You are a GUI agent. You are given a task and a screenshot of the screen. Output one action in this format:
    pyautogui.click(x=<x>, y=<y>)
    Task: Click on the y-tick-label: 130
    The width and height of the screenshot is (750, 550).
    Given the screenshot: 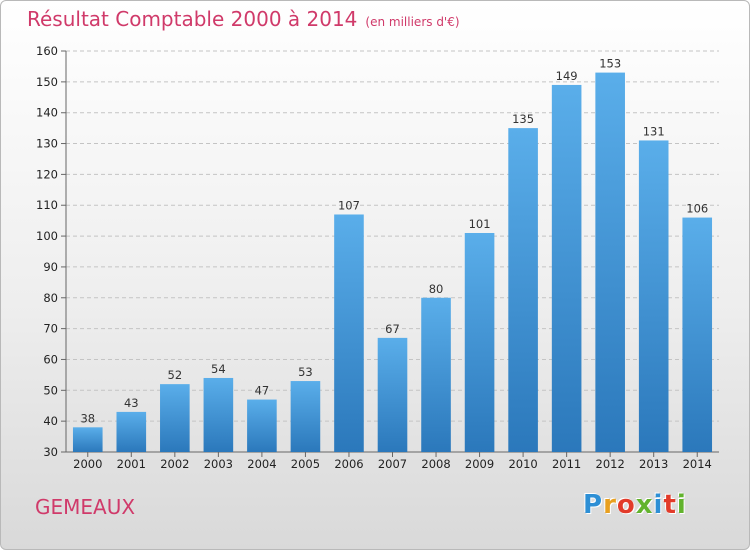 What is the action you would take?
    pyautogui.click(x=47, y=144)
    